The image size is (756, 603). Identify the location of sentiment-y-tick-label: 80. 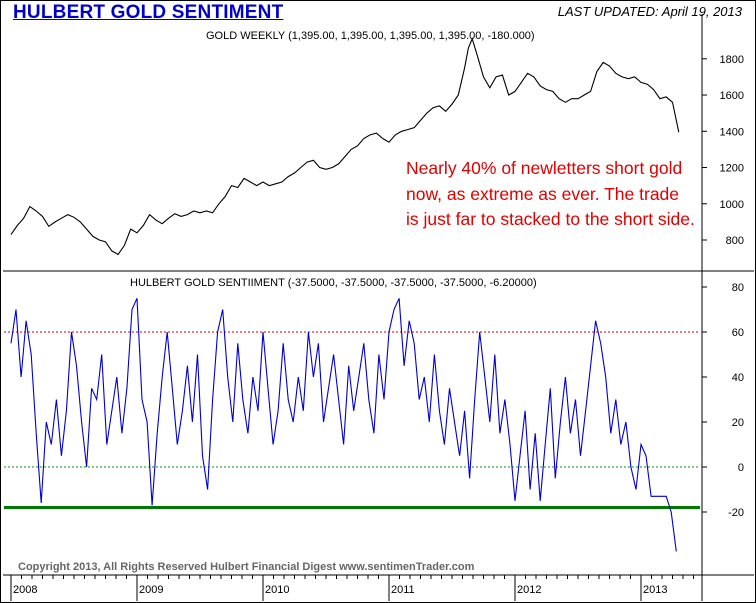
(738, 288).